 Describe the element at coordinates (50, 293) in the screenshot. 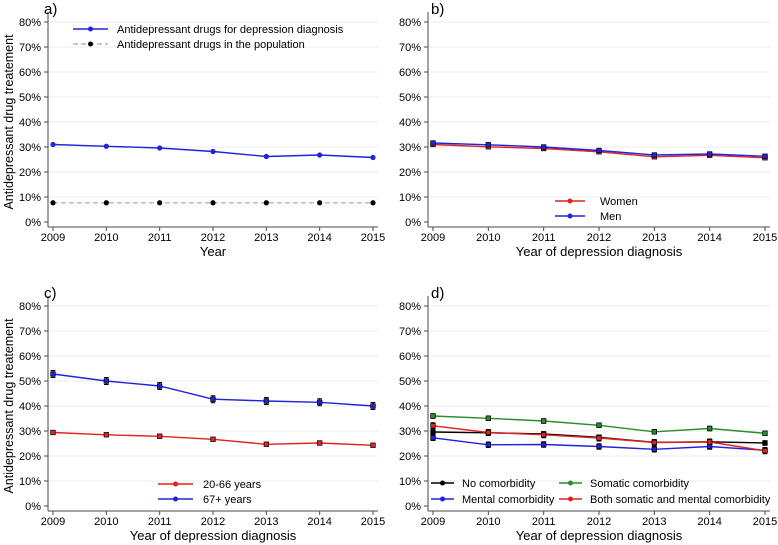

I see `panel-letter: c)` at that location.